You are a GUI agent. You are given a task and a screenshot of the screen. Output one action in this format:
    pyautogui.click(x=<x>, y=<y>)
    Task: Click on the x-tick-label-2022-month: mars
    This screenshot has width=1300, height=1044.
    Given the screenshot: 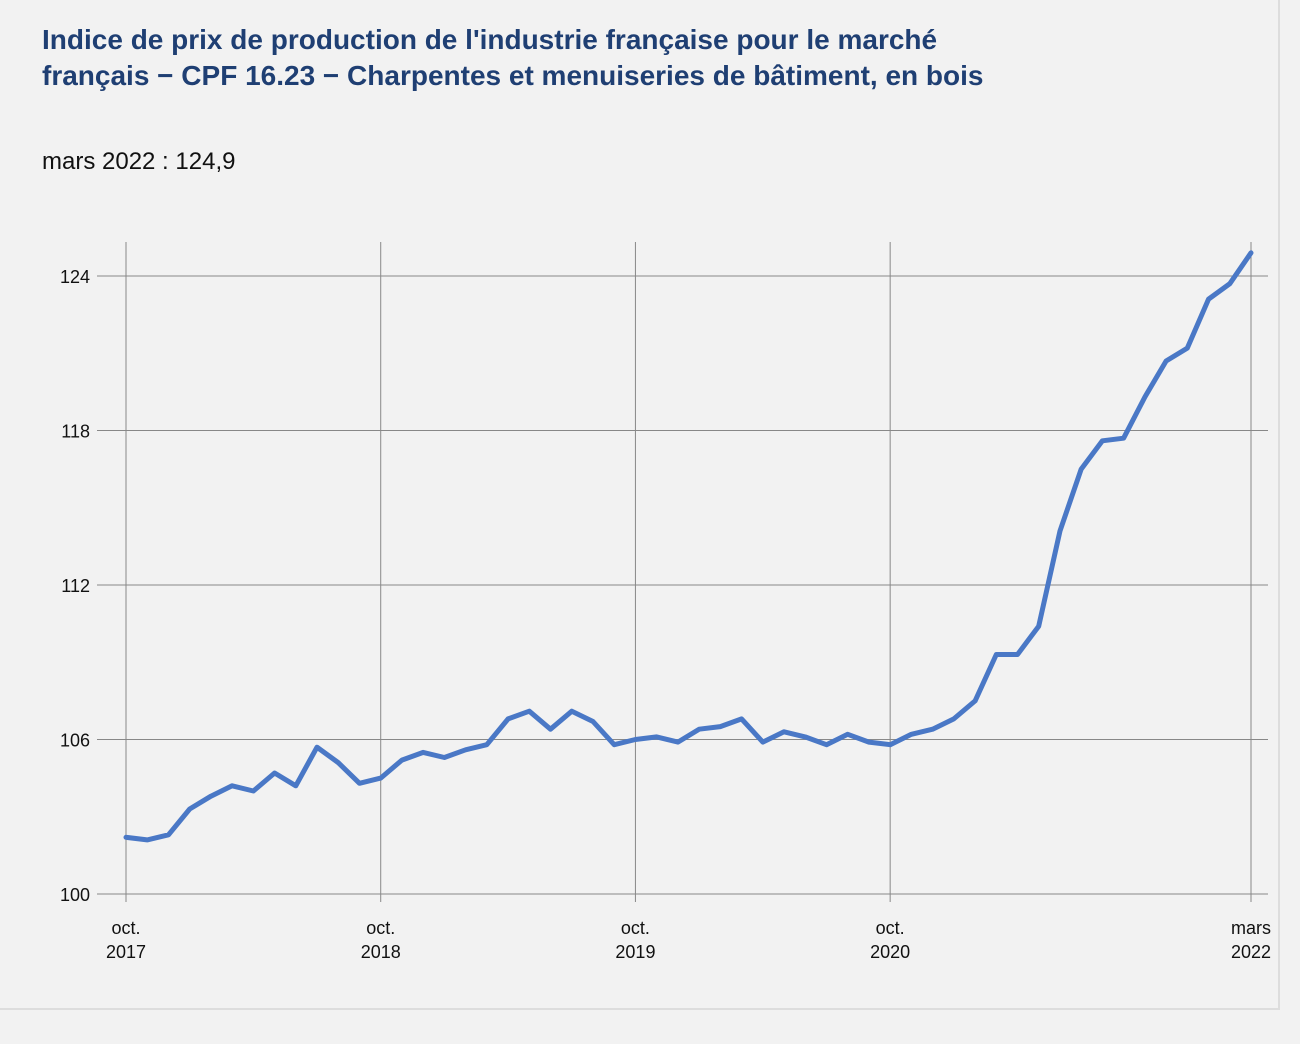 What is the action you would take?
    pyautogui.click(x=1251, y=928)
    